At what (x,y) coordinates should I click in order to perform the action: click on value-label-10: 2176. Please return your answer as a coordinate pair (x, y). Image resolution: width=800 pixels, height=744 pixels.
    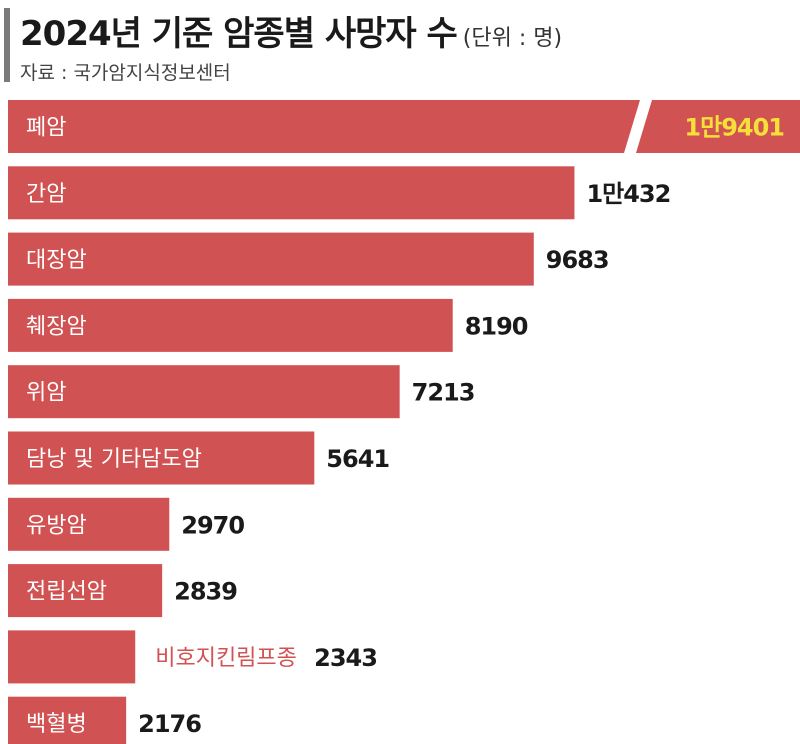
    Looking at the image, I should click on (169, 724).